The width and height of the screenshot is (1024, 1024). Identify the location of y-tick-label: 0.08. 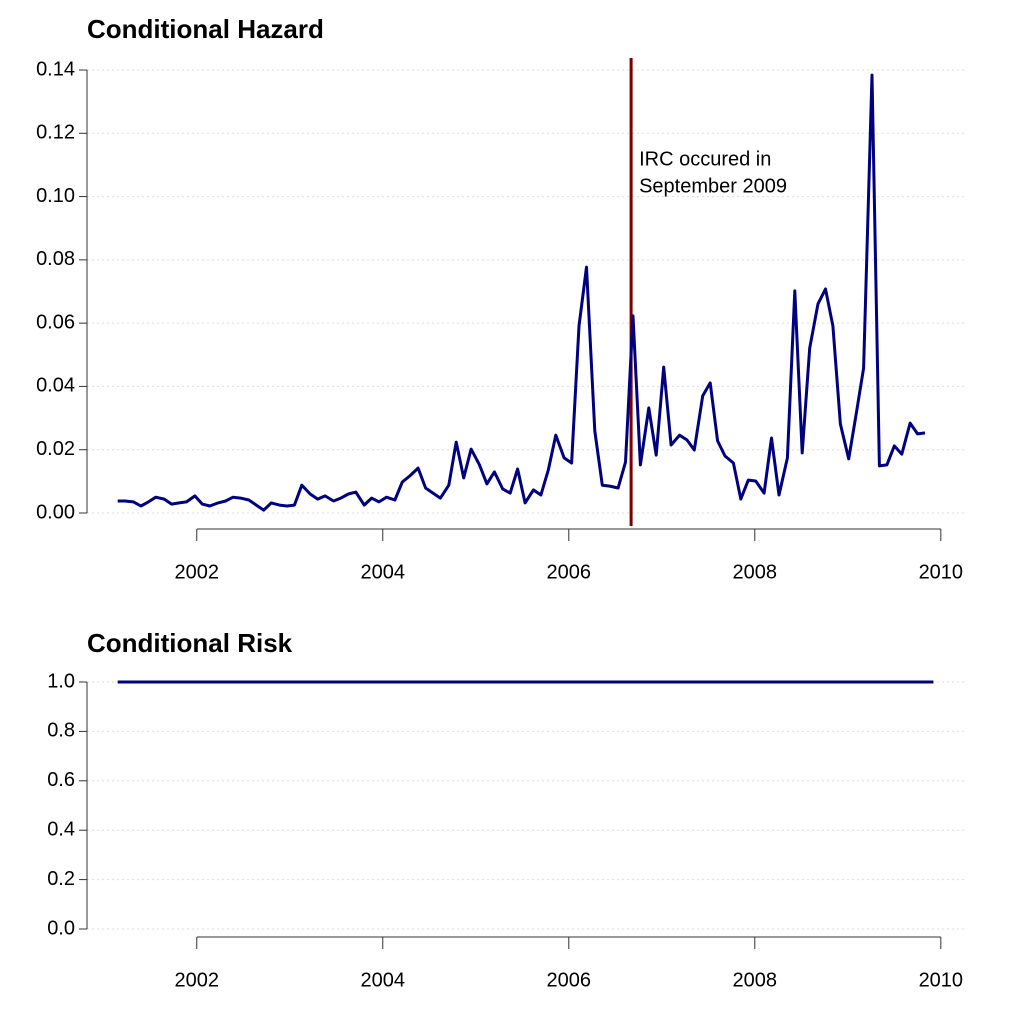
(55, 259).